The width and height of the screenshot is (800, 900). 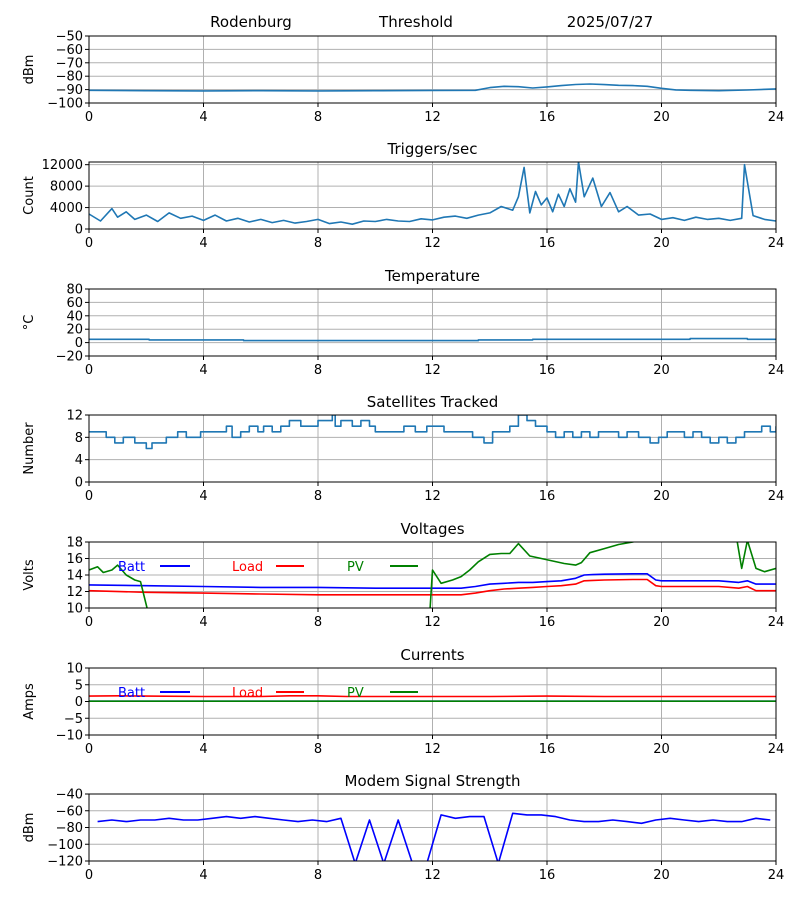 What do you see at coordinates (432, 655) in the screenshot?
I see `panel-title: Currents` at bounding box center [432, 655].